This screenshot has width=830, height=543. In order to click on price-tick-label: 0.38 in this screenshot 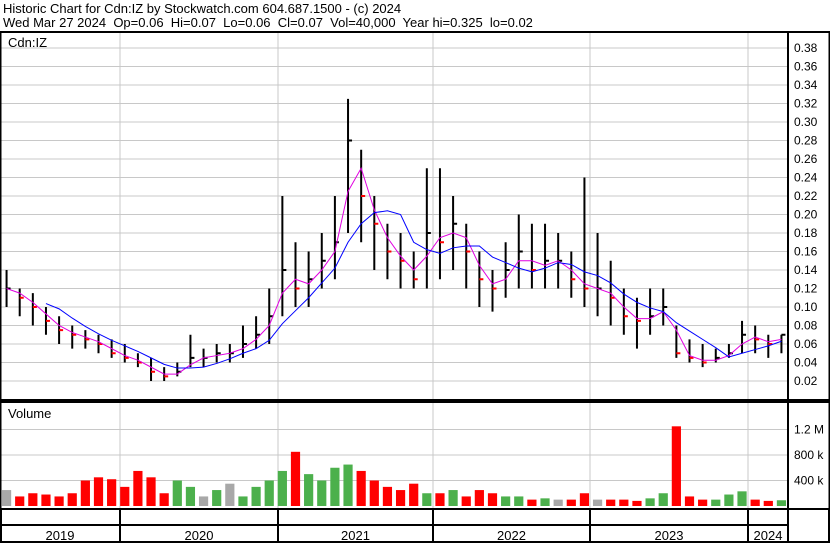, I will do `click(806, 48)`.